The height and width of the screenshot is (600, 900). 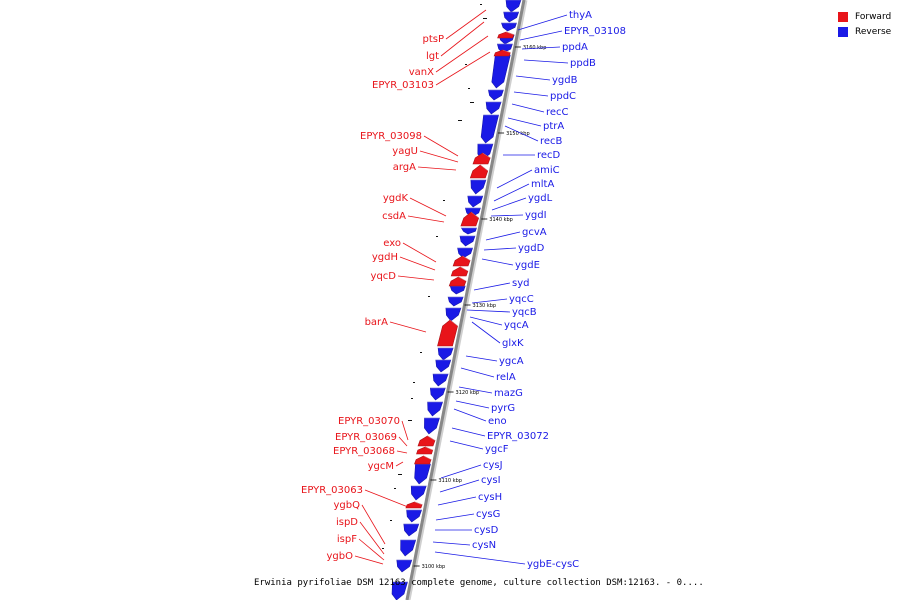 I want to click on reverse-gene-label: glxK, so click(x=513, y=343).